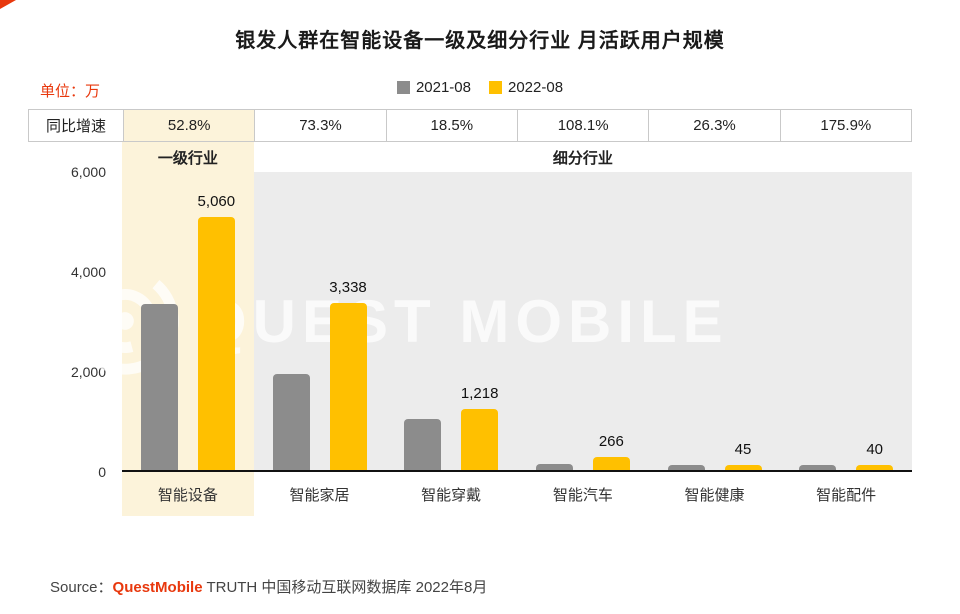  What do you see at coordinates (88, 172) in the screenshot?
I see `y-tick-6000: 6,000` at bounding box center [88, 172].